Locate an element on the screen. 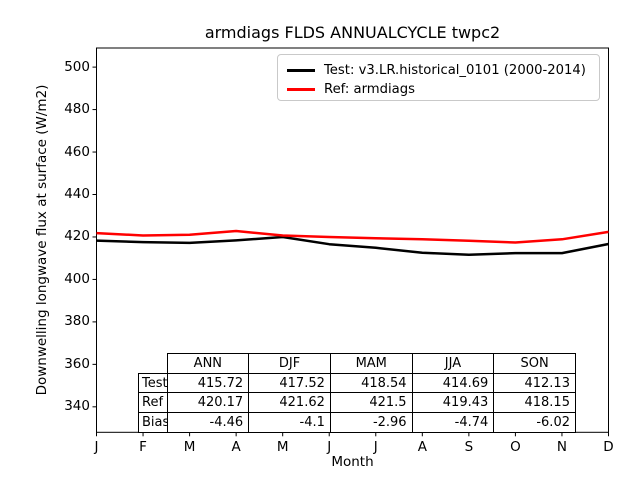  y-tick-label: 400 is located at coordinates (77, 278).